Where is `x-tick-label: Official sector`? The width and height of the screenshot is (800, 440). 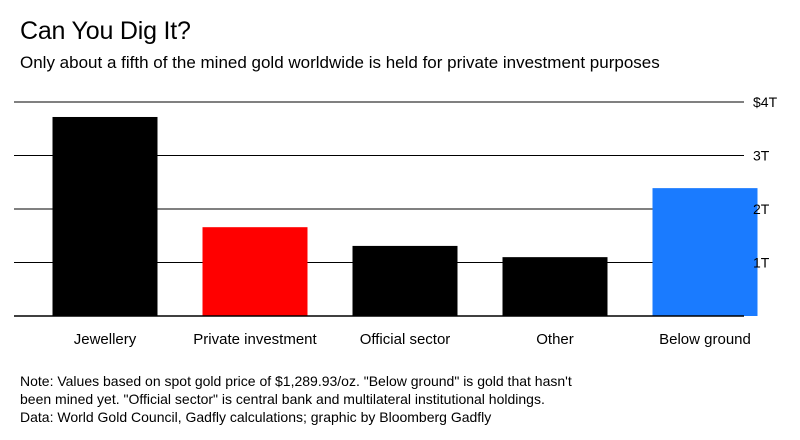
x-tick-label: Official sector is located at coordinates (405, 339).